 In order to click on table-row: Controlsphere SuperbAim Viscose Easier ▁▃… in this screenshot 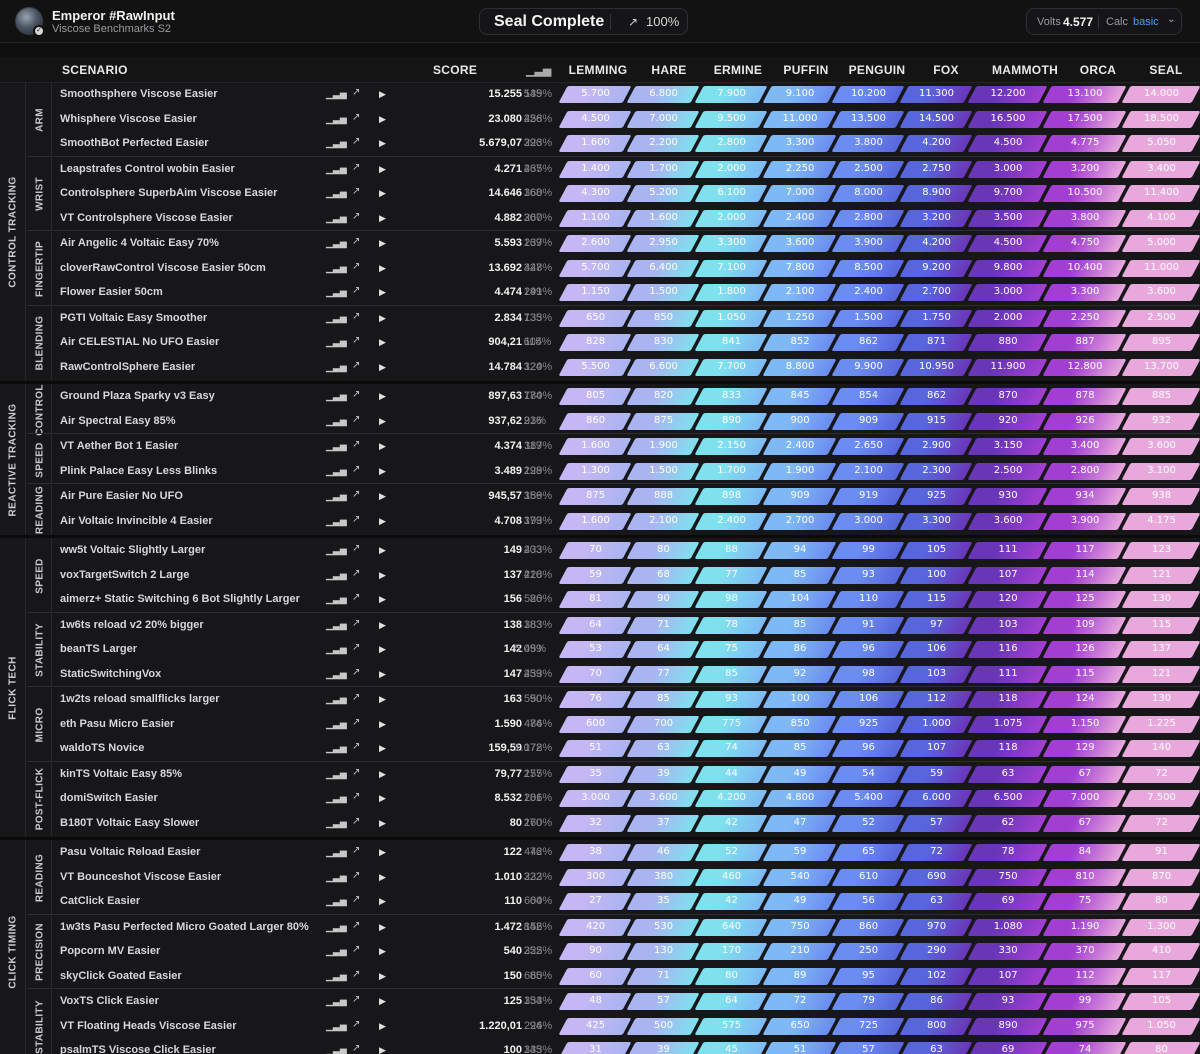, I will do `click(626, 194)`.